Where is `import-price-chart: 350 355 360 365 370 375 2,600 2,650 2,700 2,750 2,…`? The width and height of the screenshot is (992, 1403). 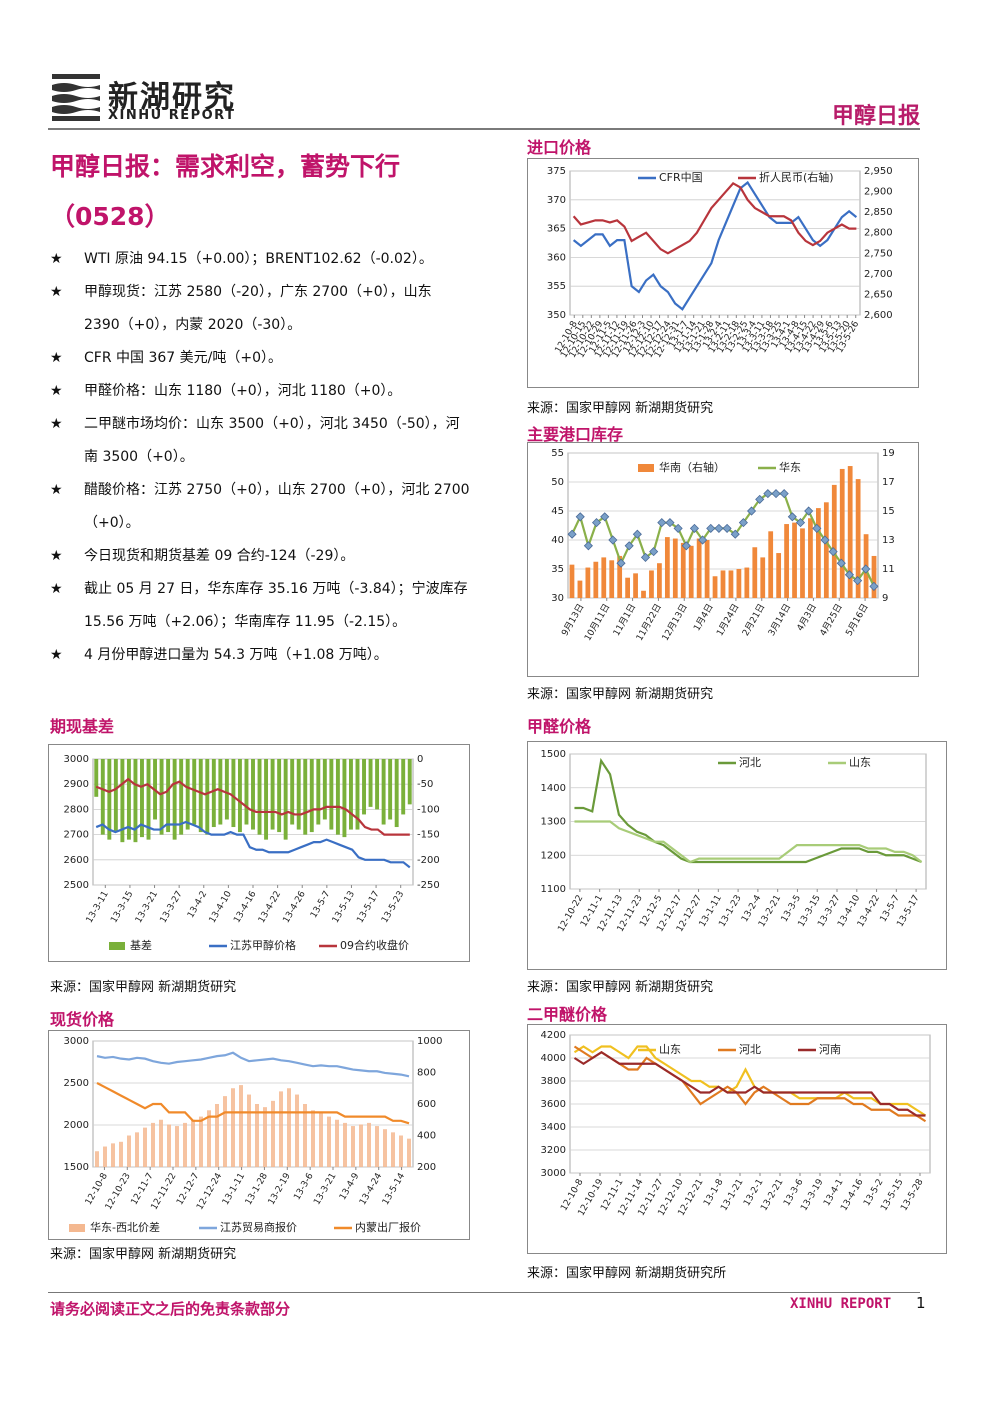 import-price-chart: 350 355 360 365 370 375 2,600 2,650 2,700 2,750 2,… is located at coordinates (723, 273).